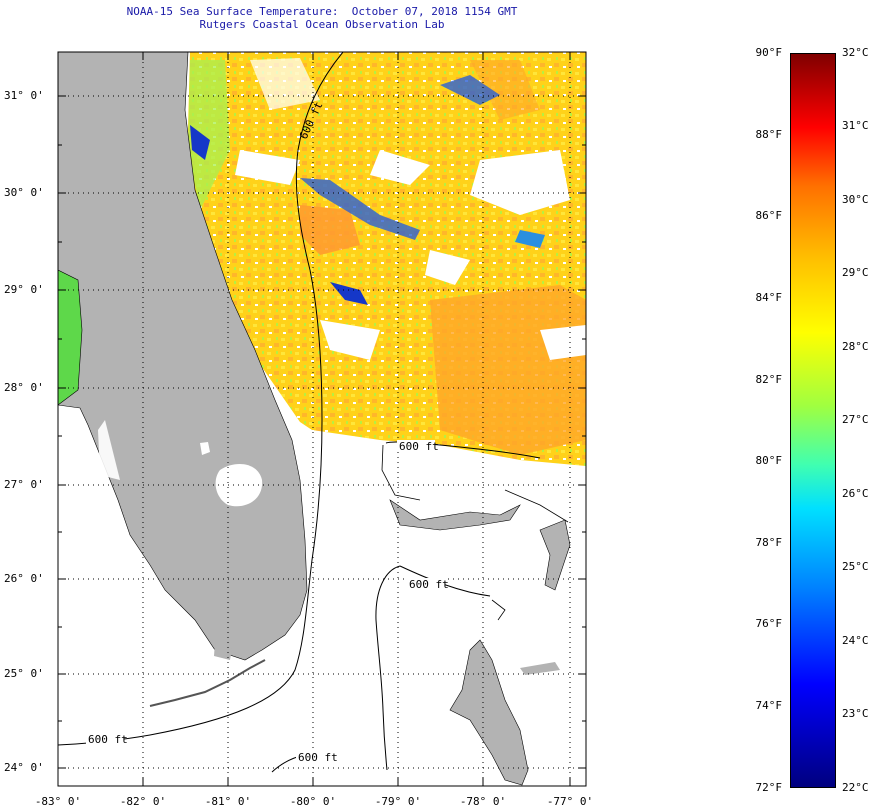 The image size is (872, 809). Describe the element at coordinates (143, 801) in the screenshot. I see `lon-label: -82° 0'` at that location.